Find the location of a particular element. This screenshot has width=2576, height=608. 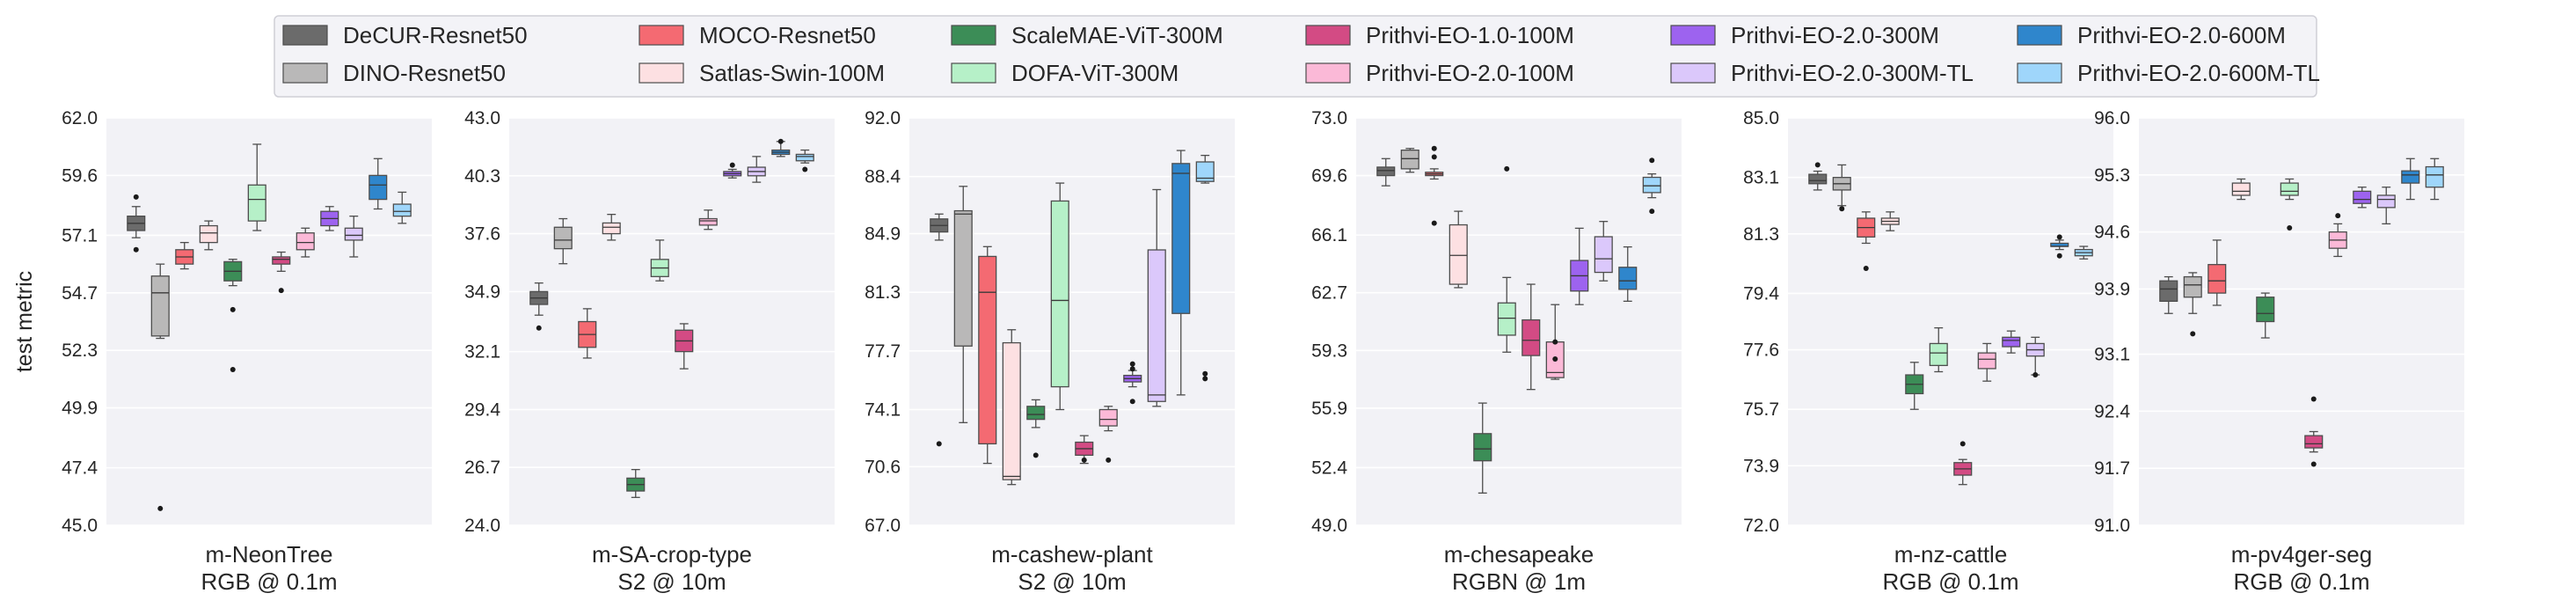

y-tick-label: 88.4 is located at coordinates (883, 177).